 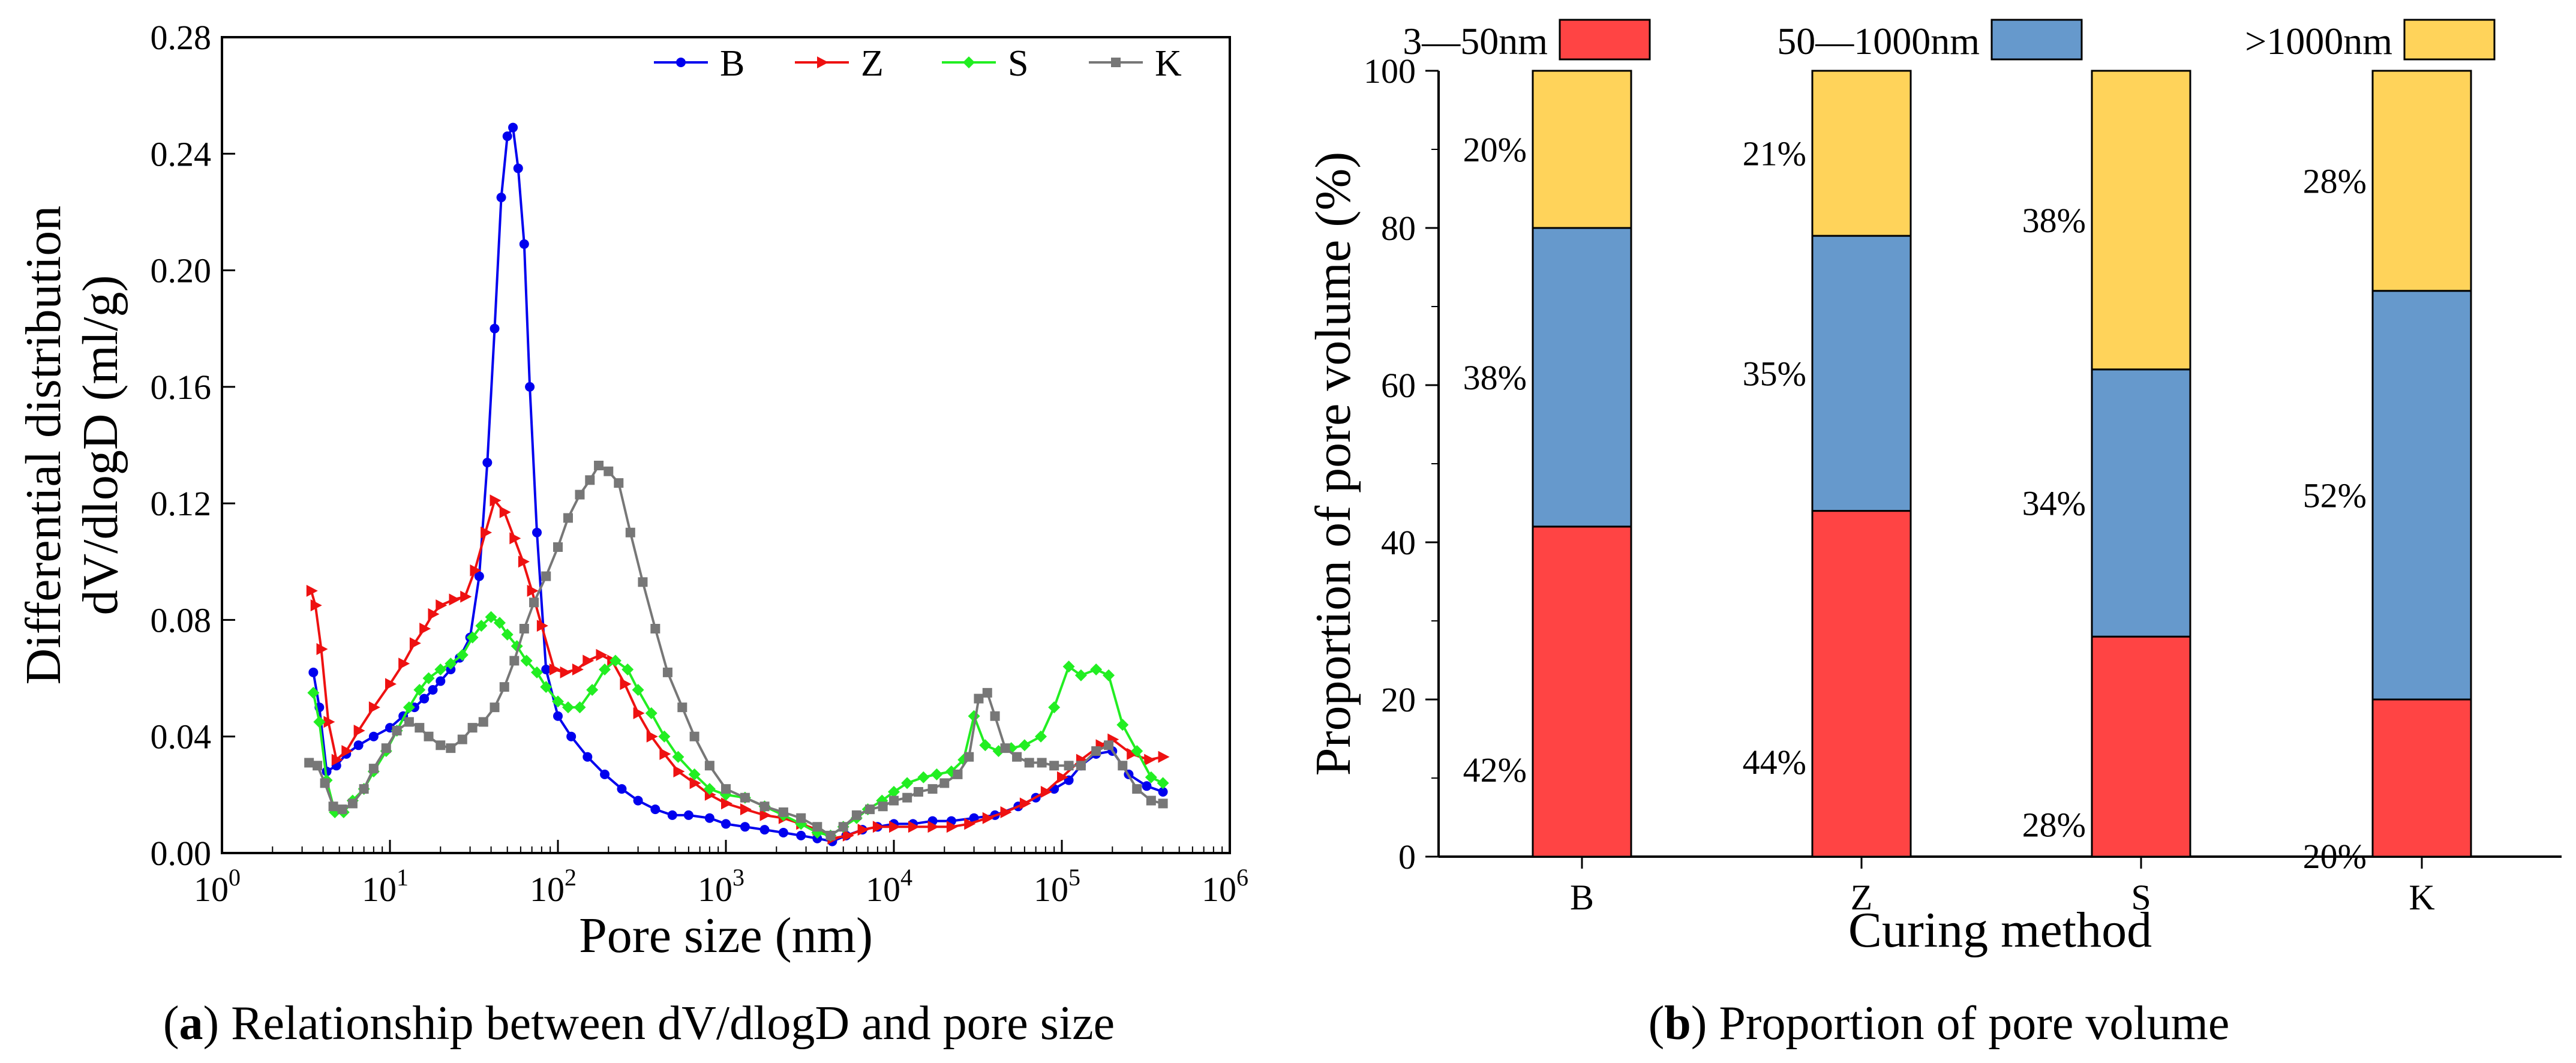 I want to click on y-tick-label-b: 100, so click(x=1390, y=71).